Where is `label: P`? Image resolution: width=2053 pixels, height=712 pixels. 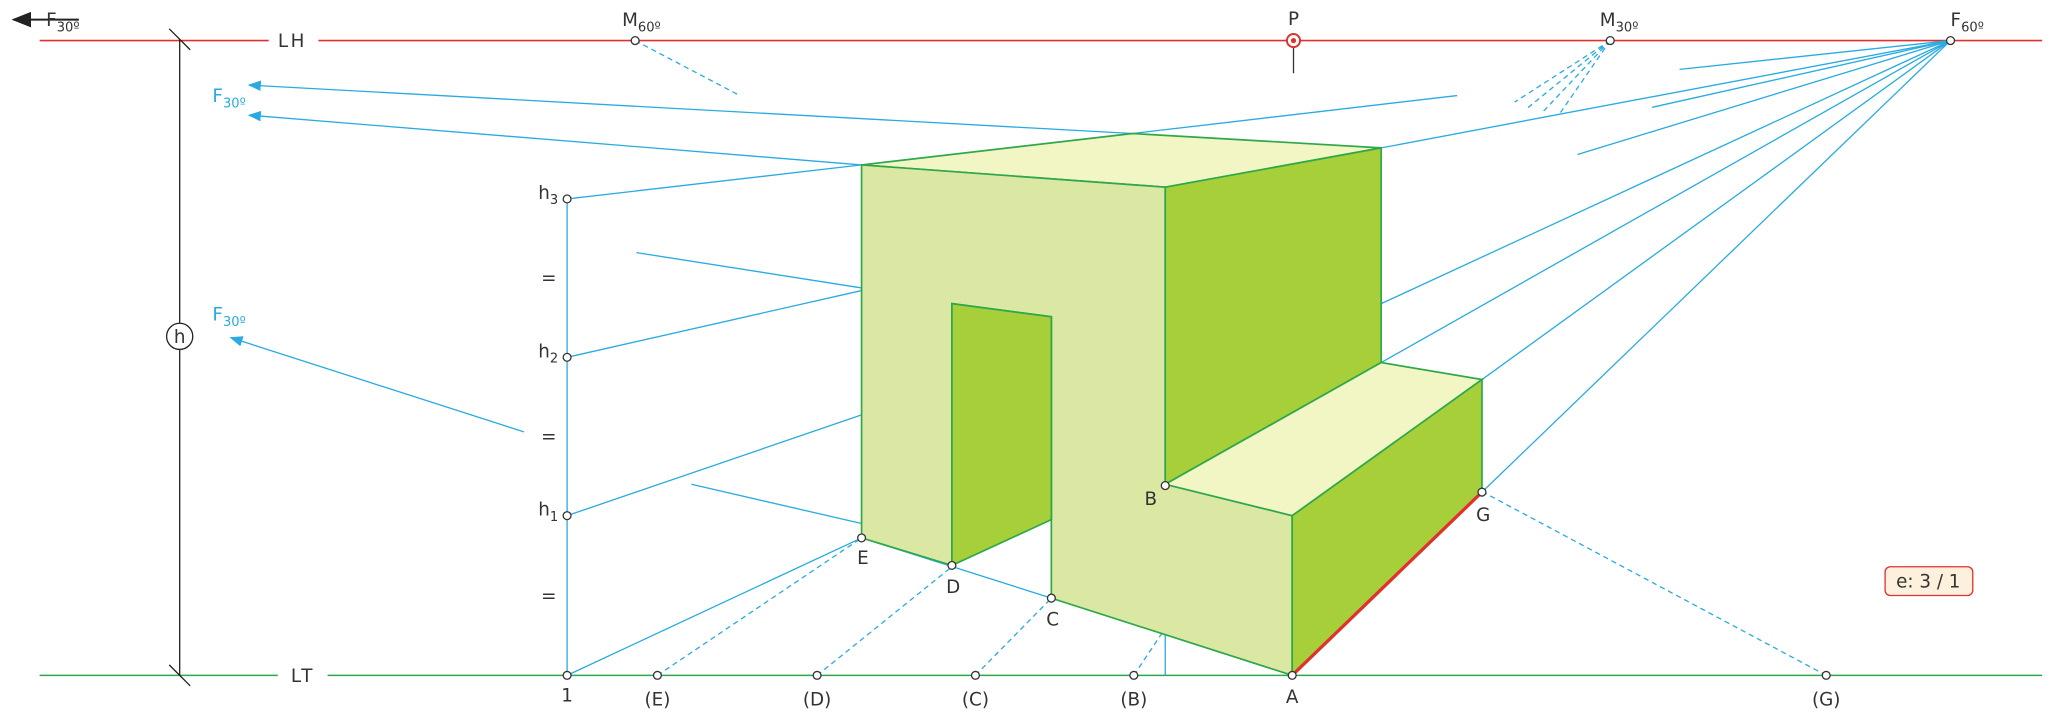
label: P is located at coordinates (1293, 19).